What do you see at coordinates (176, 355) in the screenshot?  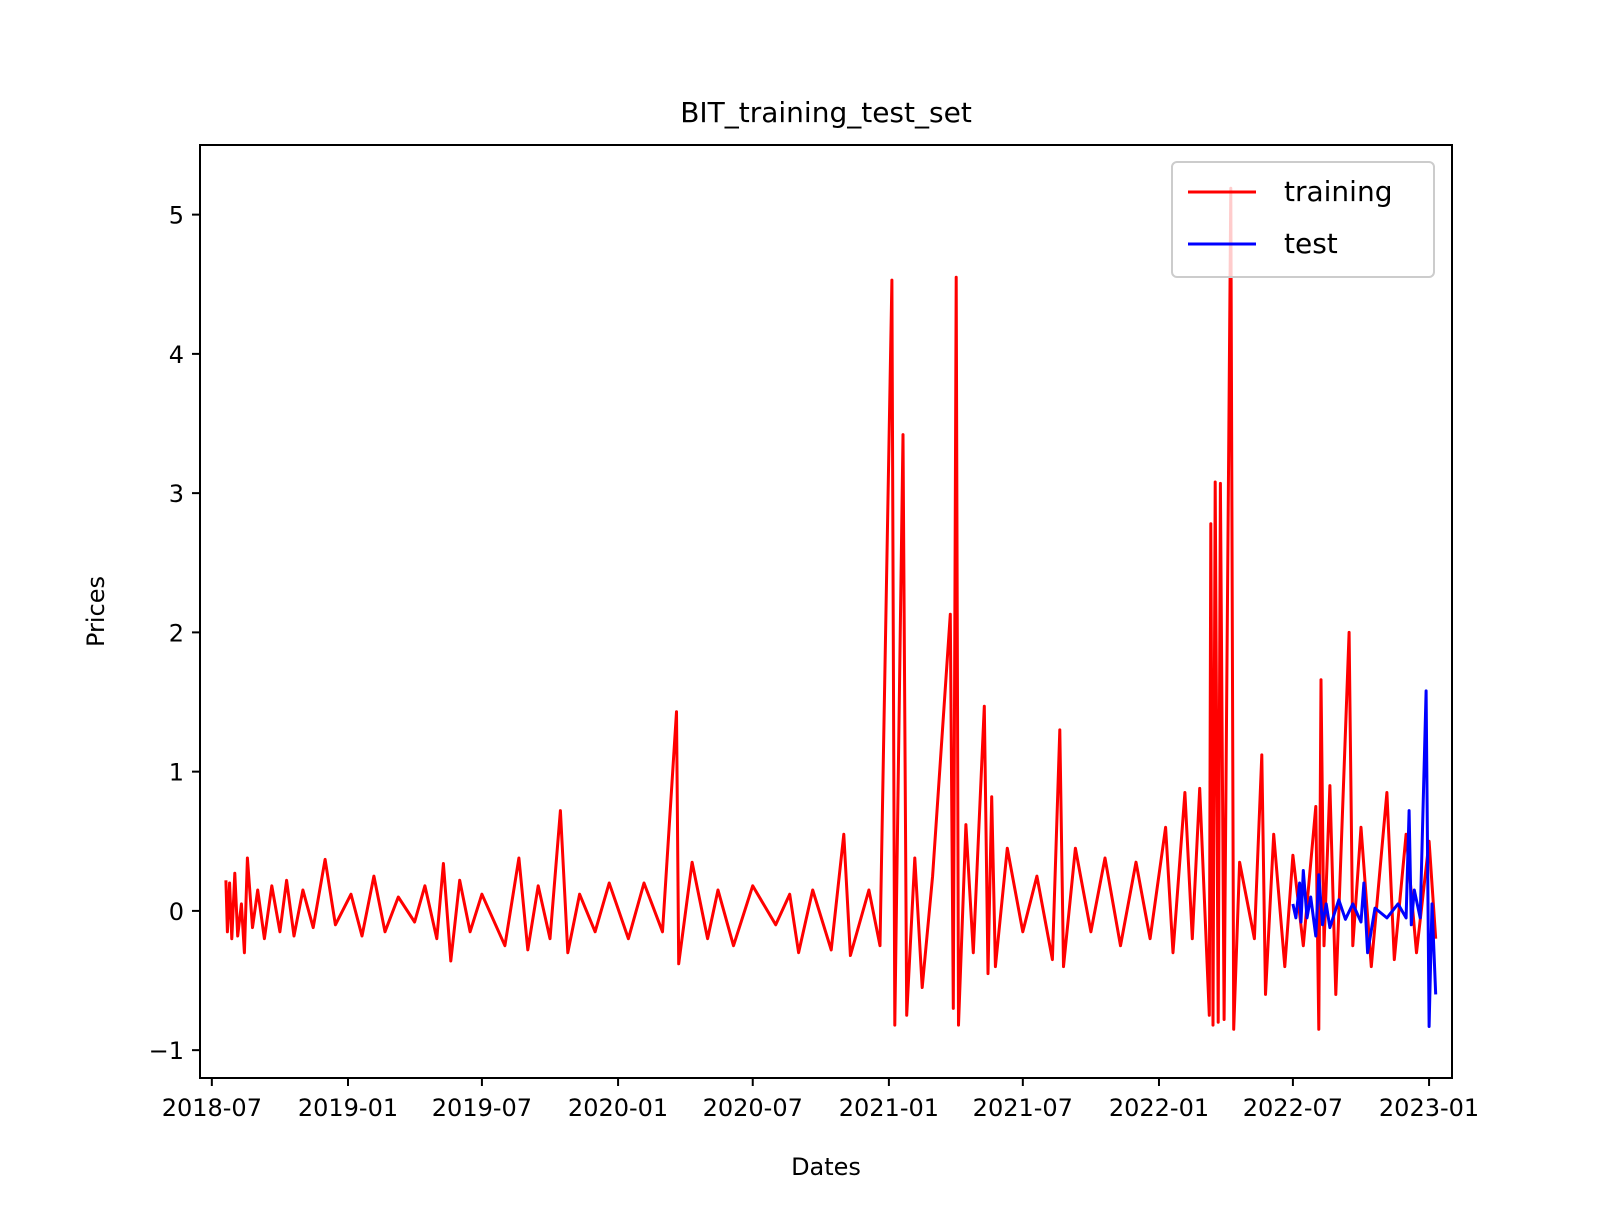 I see `y-tick-label: 4` at bounding box center [176, 355].